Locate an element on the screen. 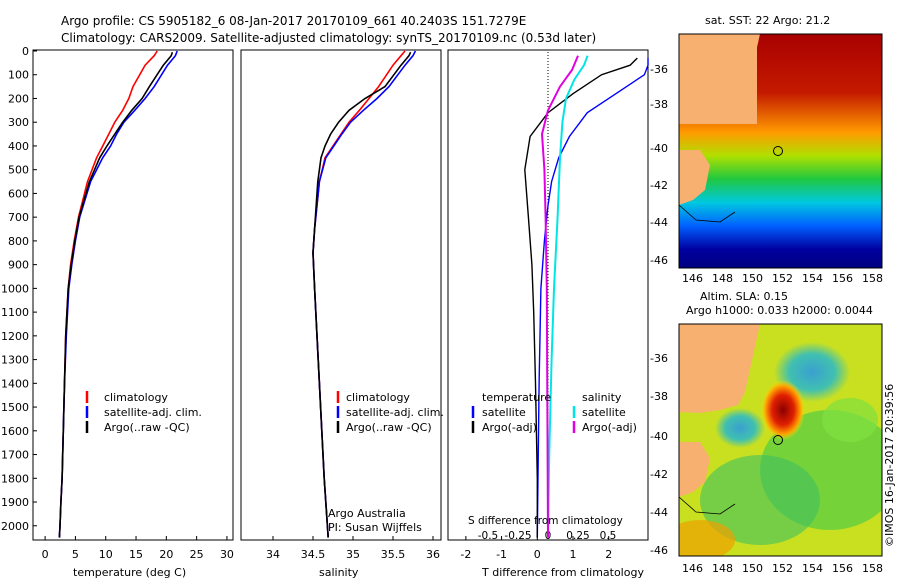 The image size is (900, 580). temperature-xlabel: temperature (deg C) is located at coordinates (129, 572).